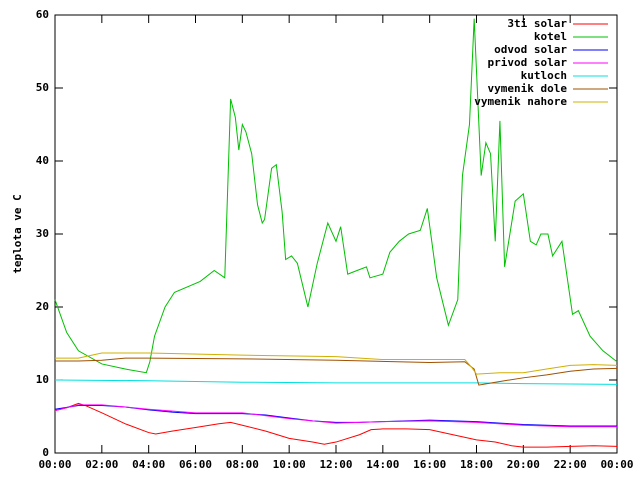  What do you see at coordinates (528, 62) in the screenshot?
I see `legend-label: privod solar` at bounding box center [528, 62].